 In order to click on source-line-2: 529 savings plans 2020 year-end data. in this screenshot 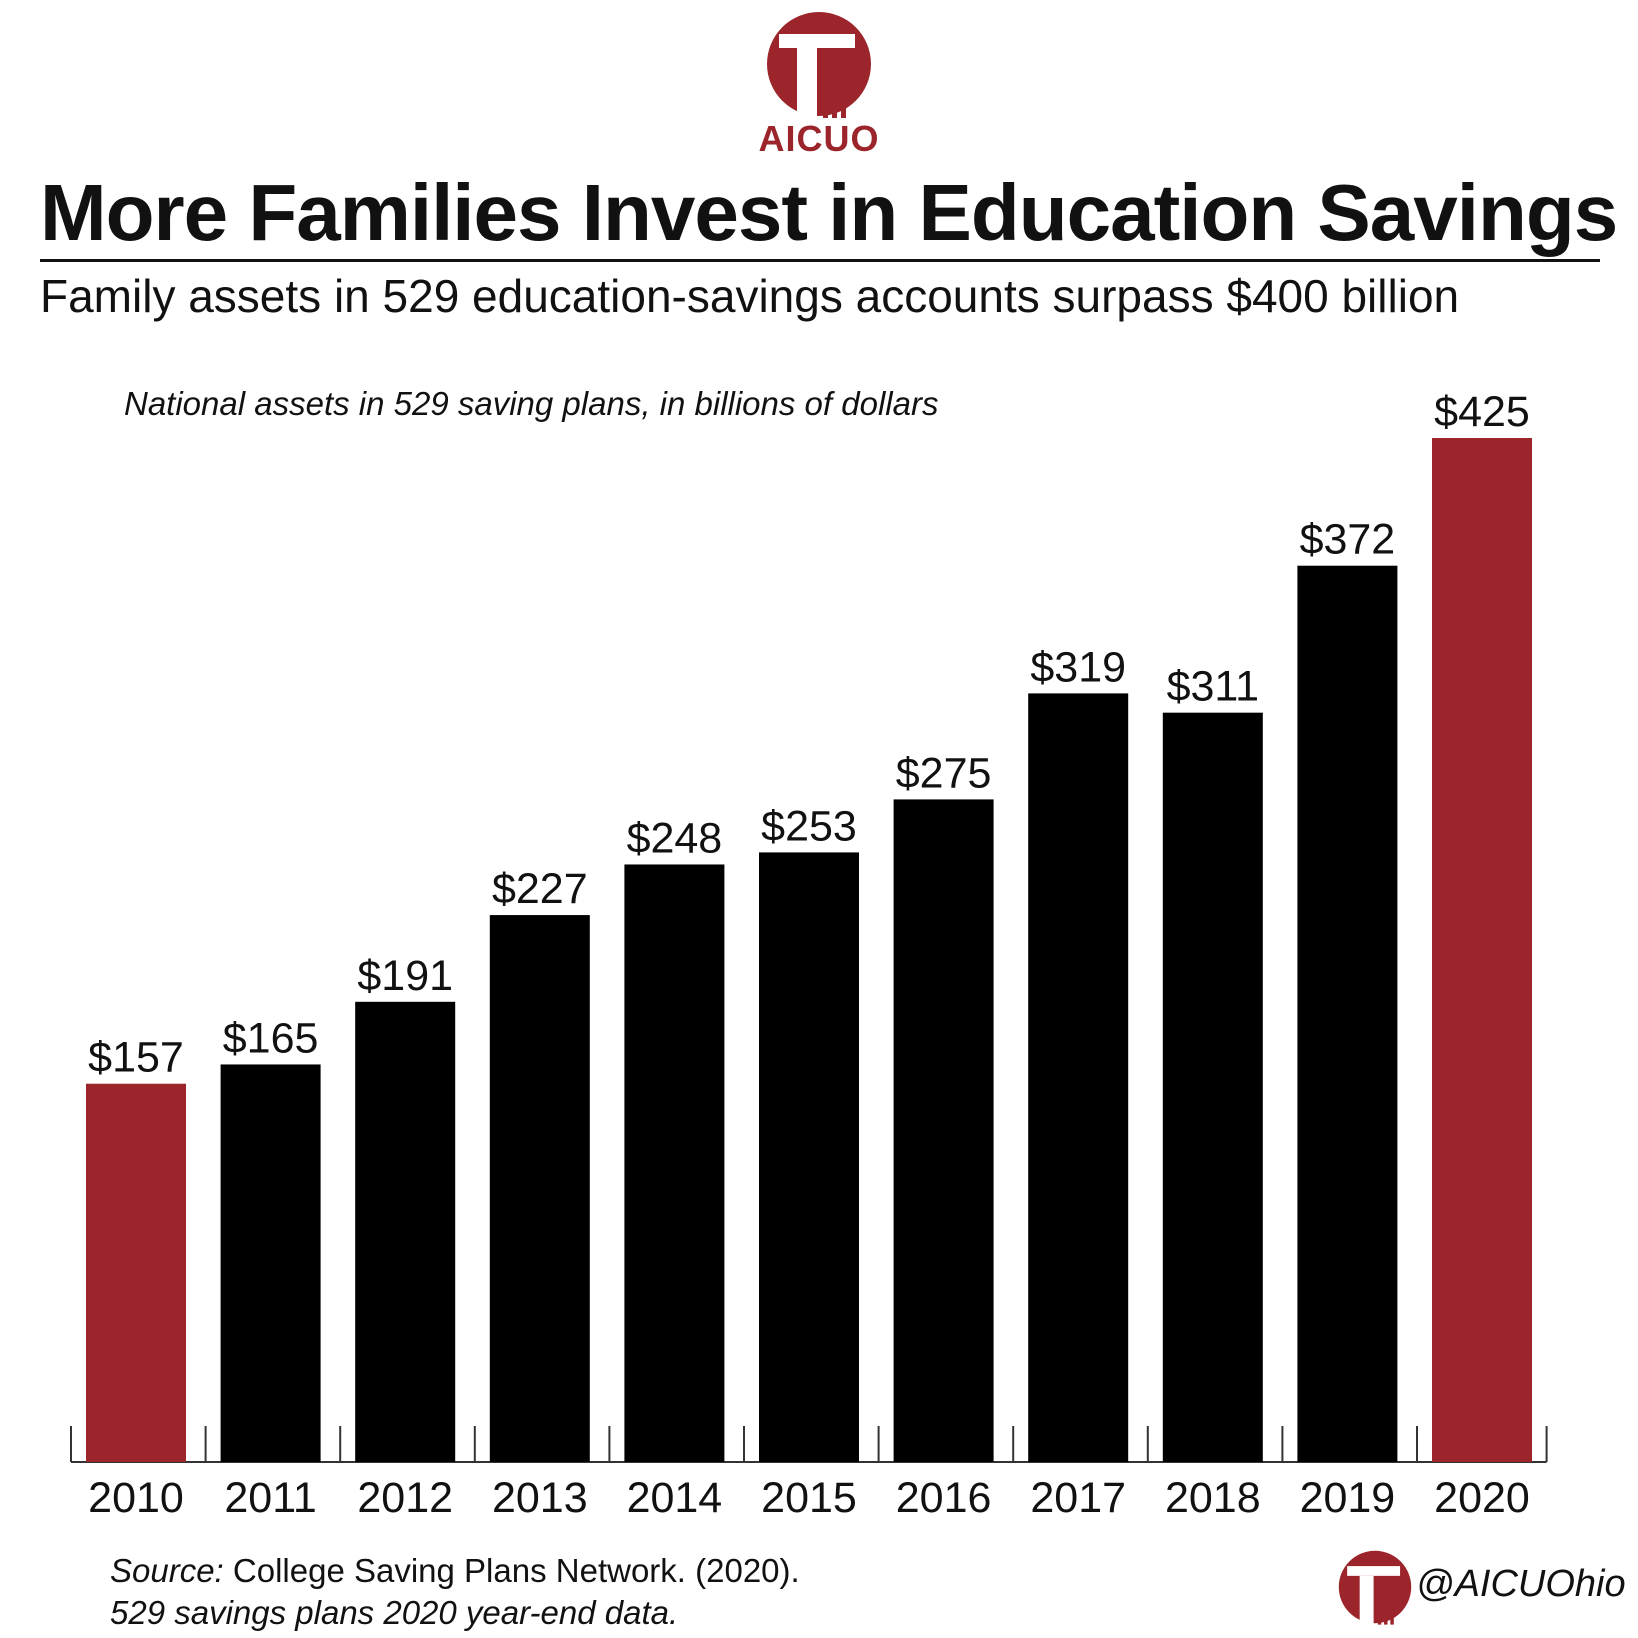, I will do `click(394, 1612)`.